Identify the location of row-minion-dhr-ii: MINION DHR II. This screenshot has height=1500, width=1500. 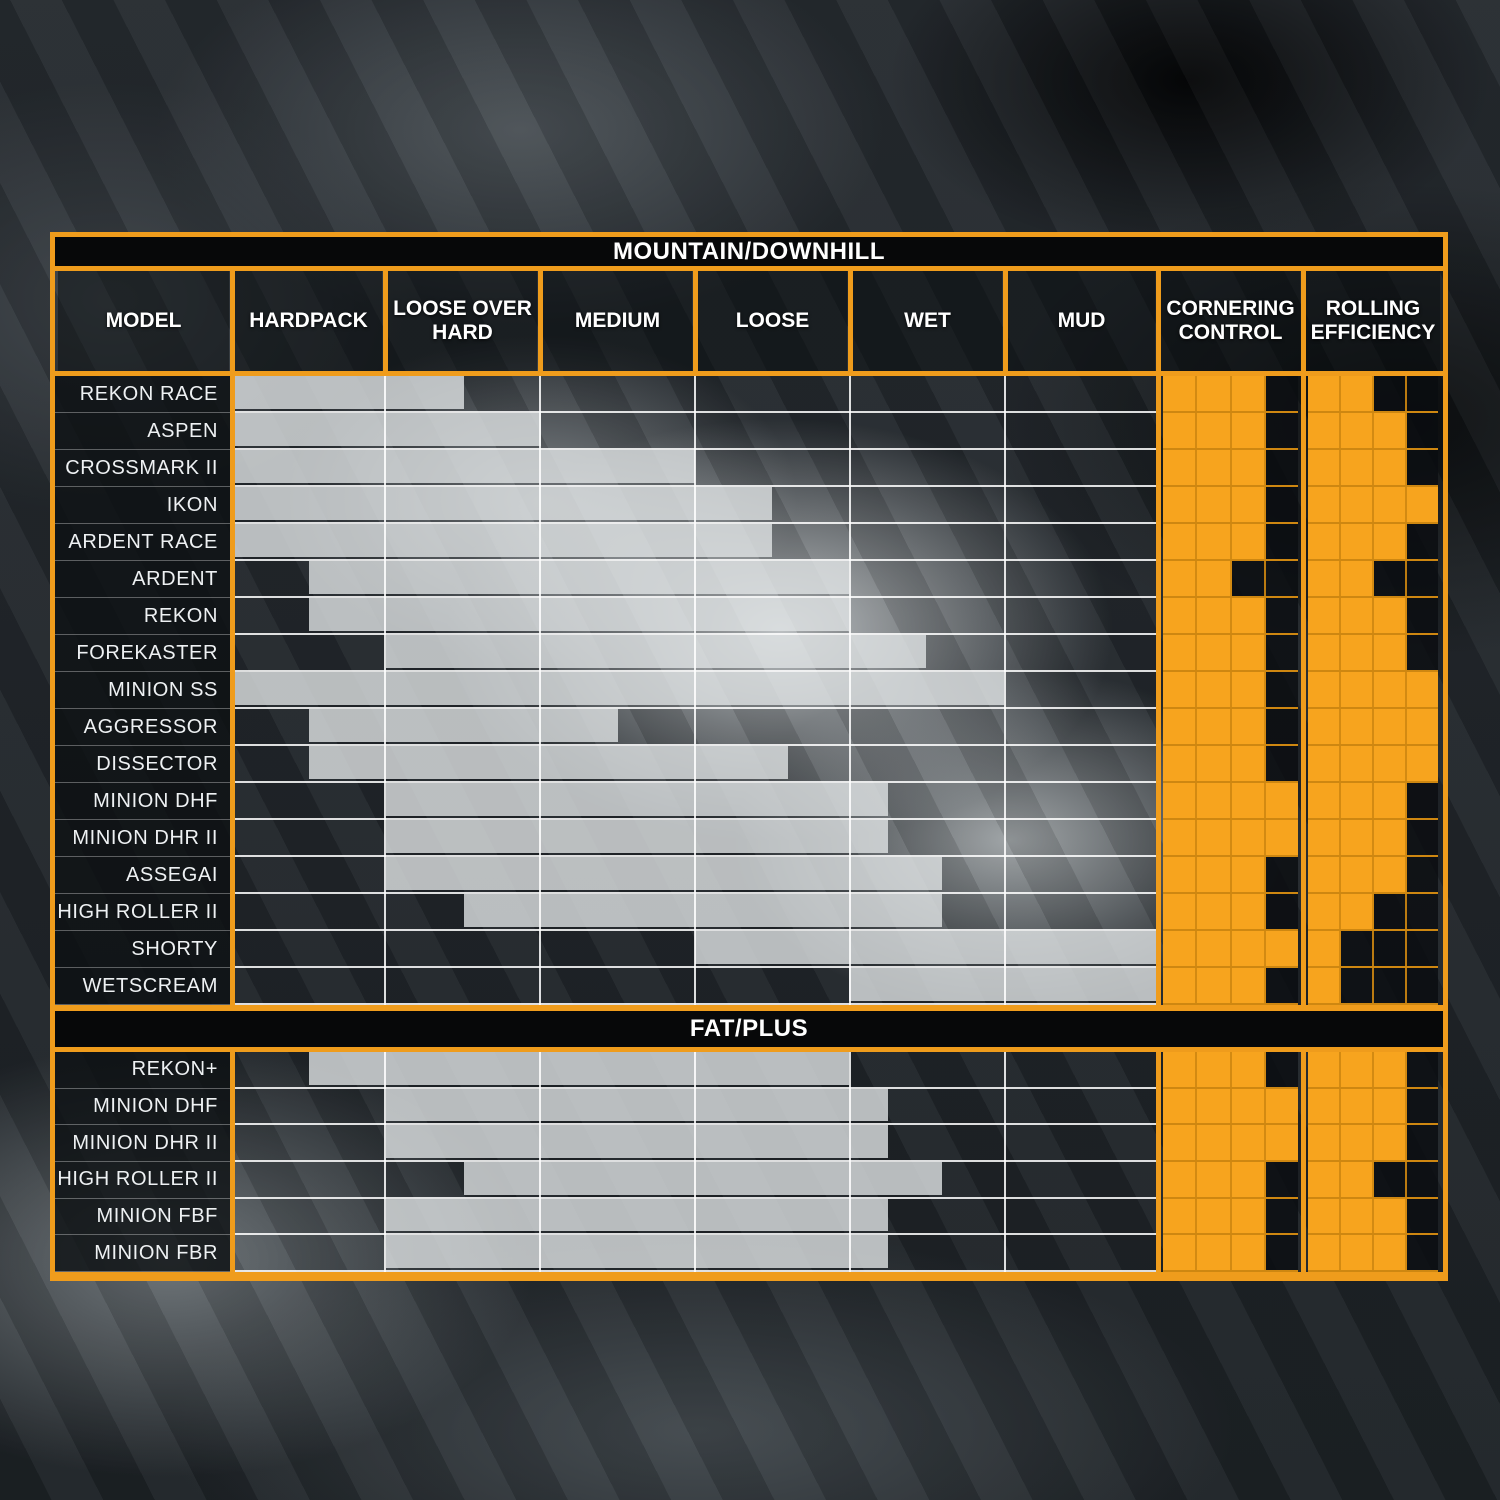
(749, 1143).